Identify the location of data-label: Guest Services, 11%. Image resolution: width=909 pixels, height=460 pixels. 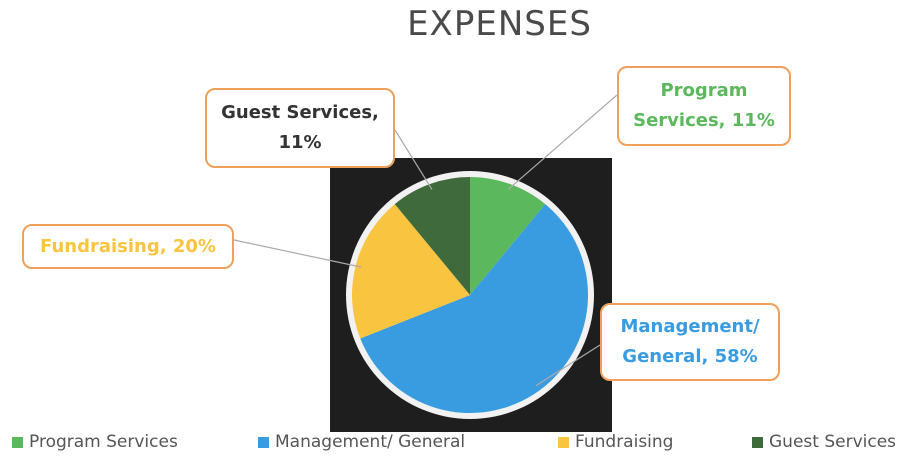
(300, 128).